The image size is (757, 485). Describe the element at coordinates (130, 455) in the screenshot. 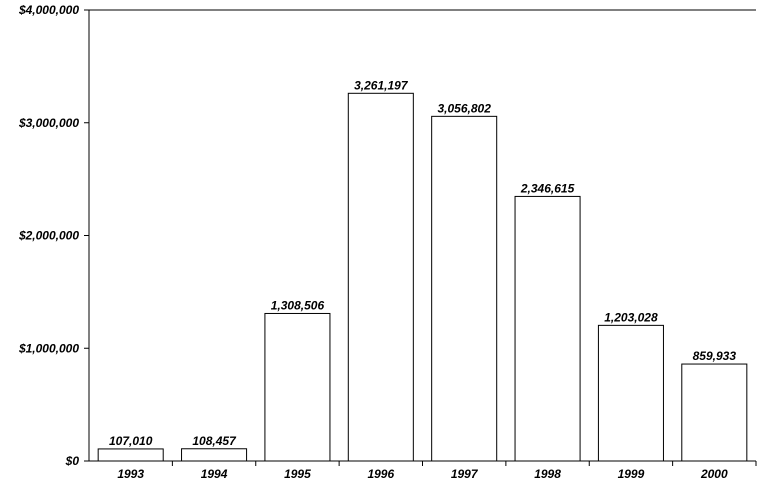

I see `bar-1993` at that location.